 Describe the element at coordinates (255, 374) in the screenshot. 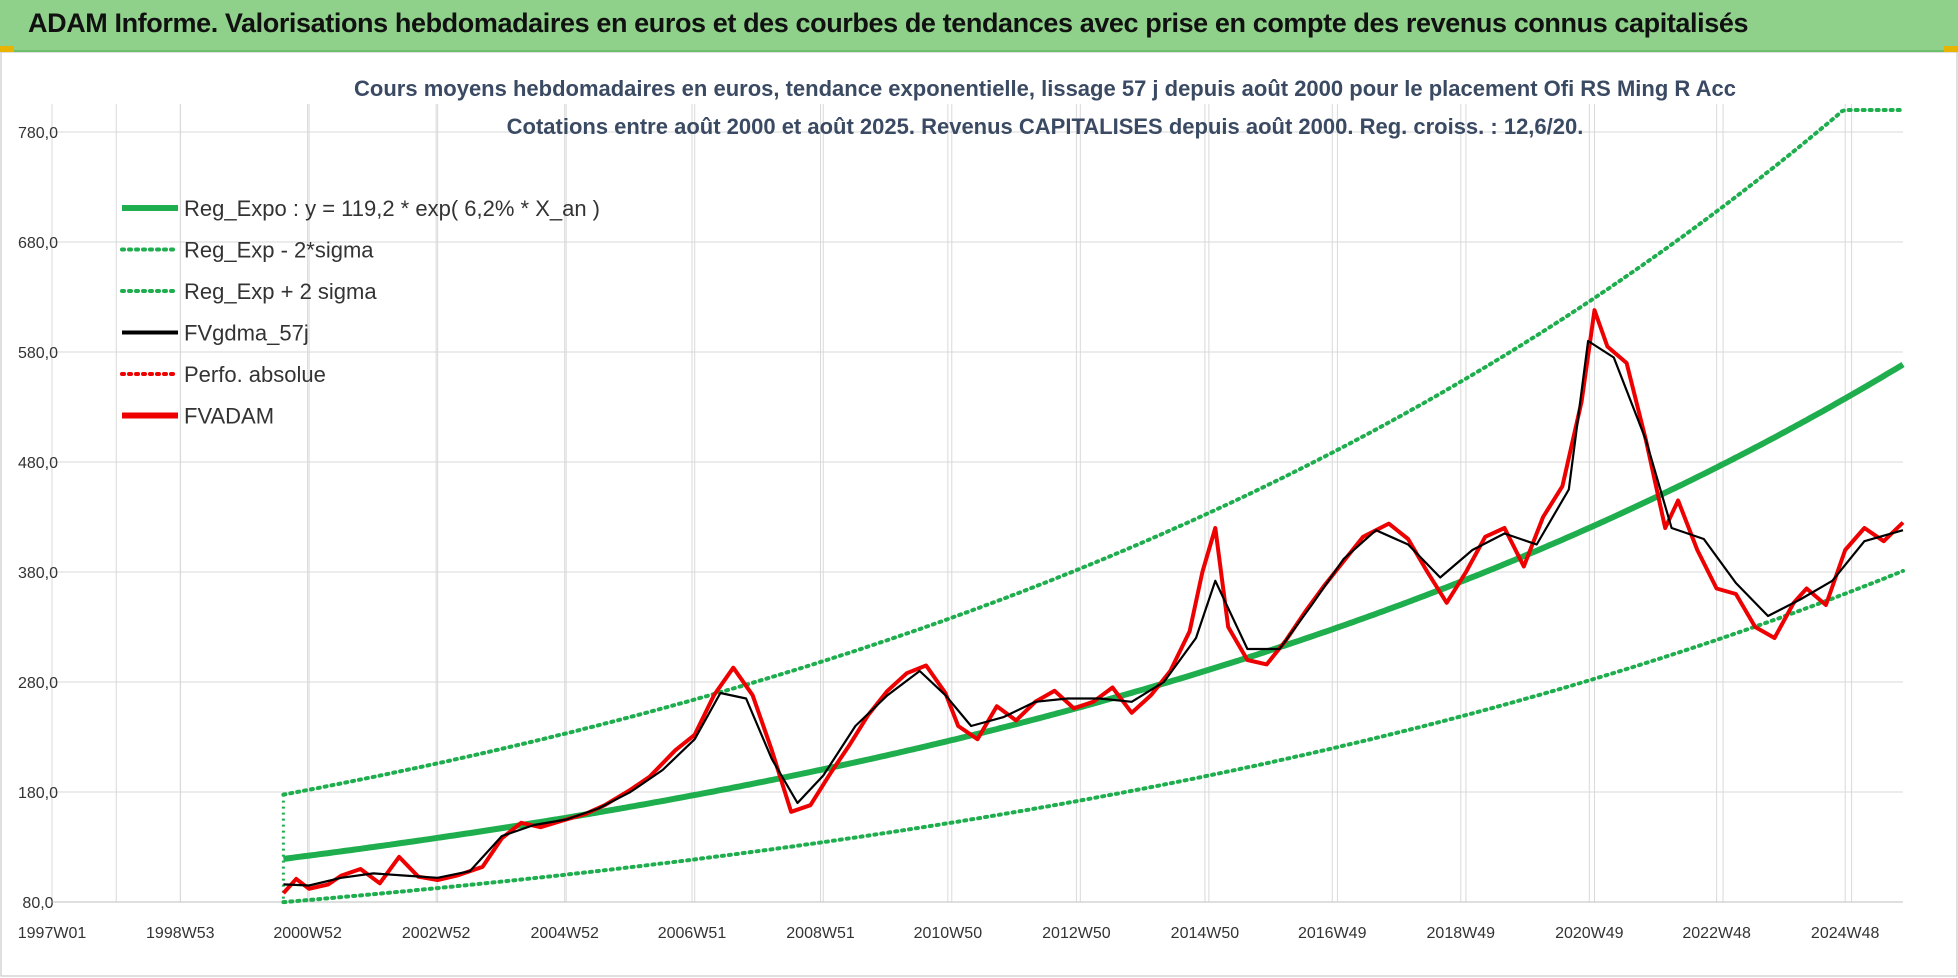

I see `legend-label: Perfo. absolue` at that location.